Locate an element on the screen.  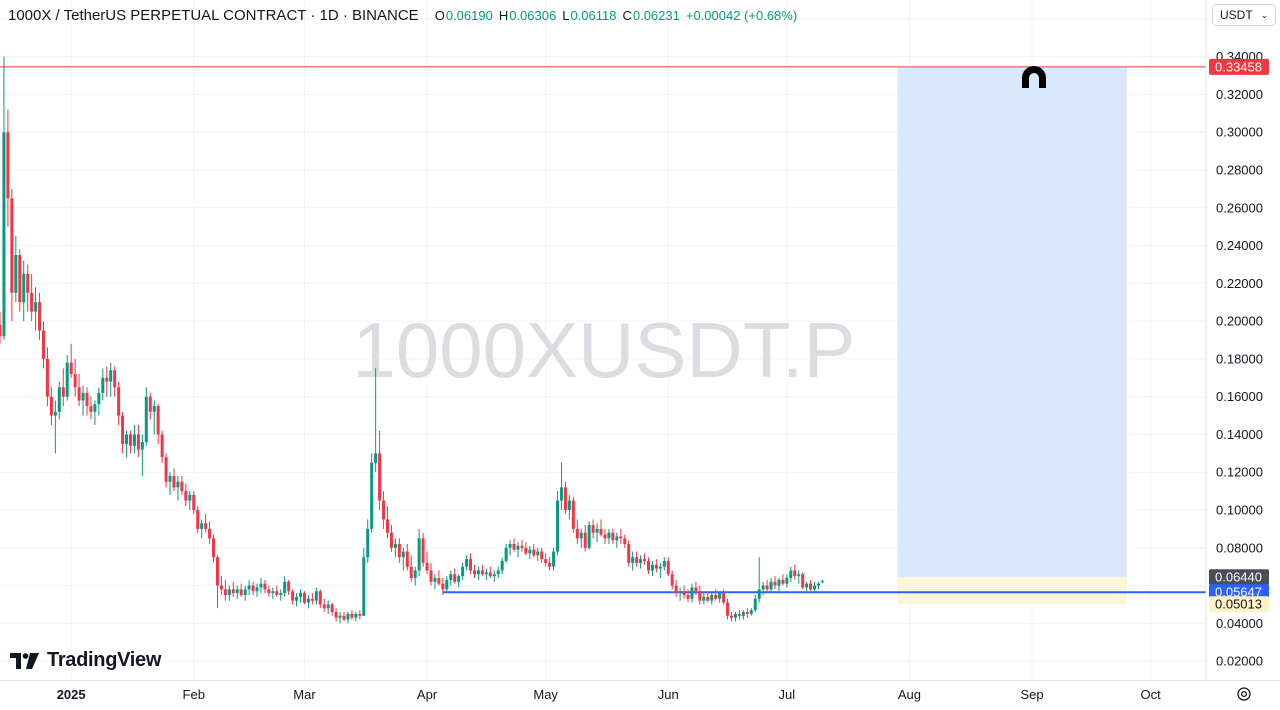
close-value: 0.06231 is located at coordinates (656, 15).